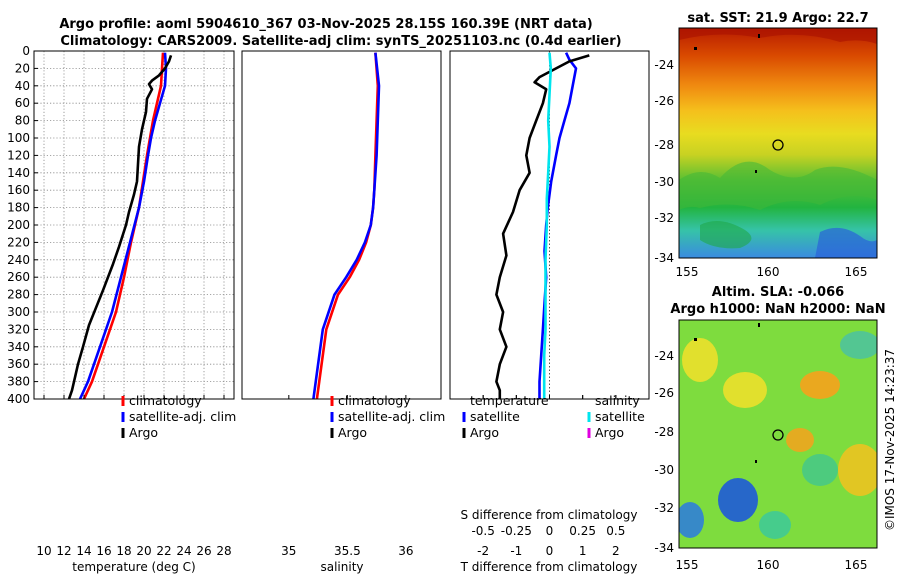 Image resolution: width=900 pixels, height=580 pixels. Describe the element at coordinates (484, 432) in the screenshot. I see `legend-label-t-argo: Argo` at that location.